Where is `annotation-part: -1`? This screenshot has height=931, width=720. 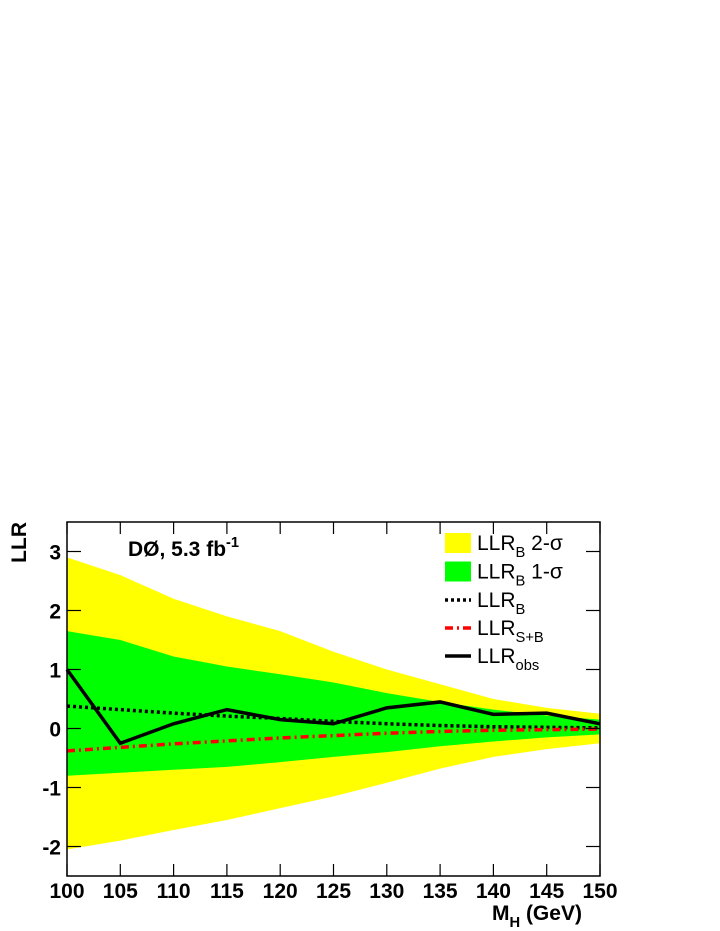
annotation-part: -1 is located at coordinates (232, 543).